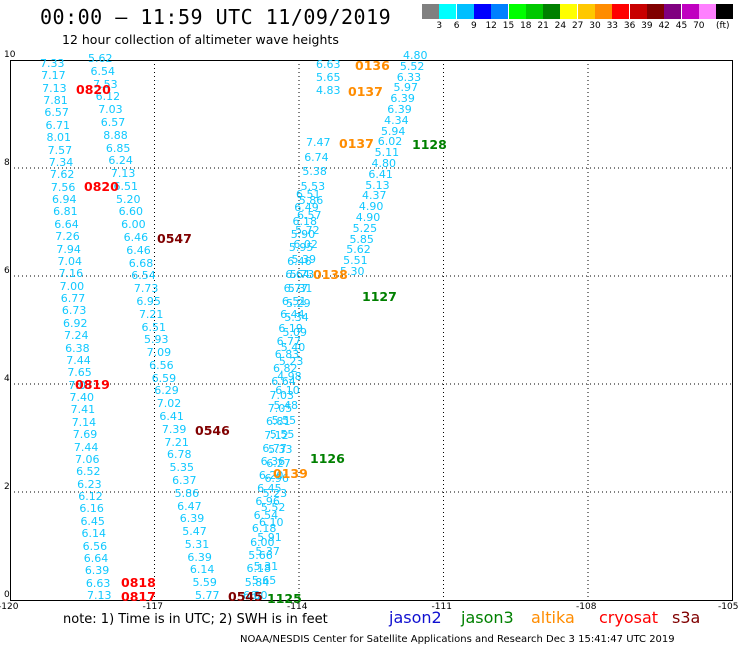  What do you see at coordinates (56, 113) in the screenshot?
I see `wave-height-value: 6.57` at bounding box center [56, 113].